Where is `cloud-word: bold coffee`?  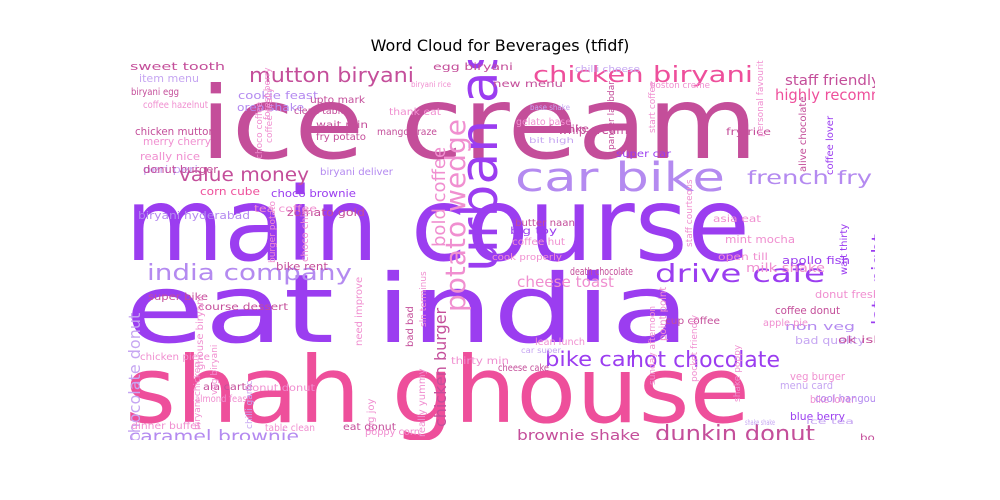 cloud-word: bold coffee is located at coordinates (439, 197).